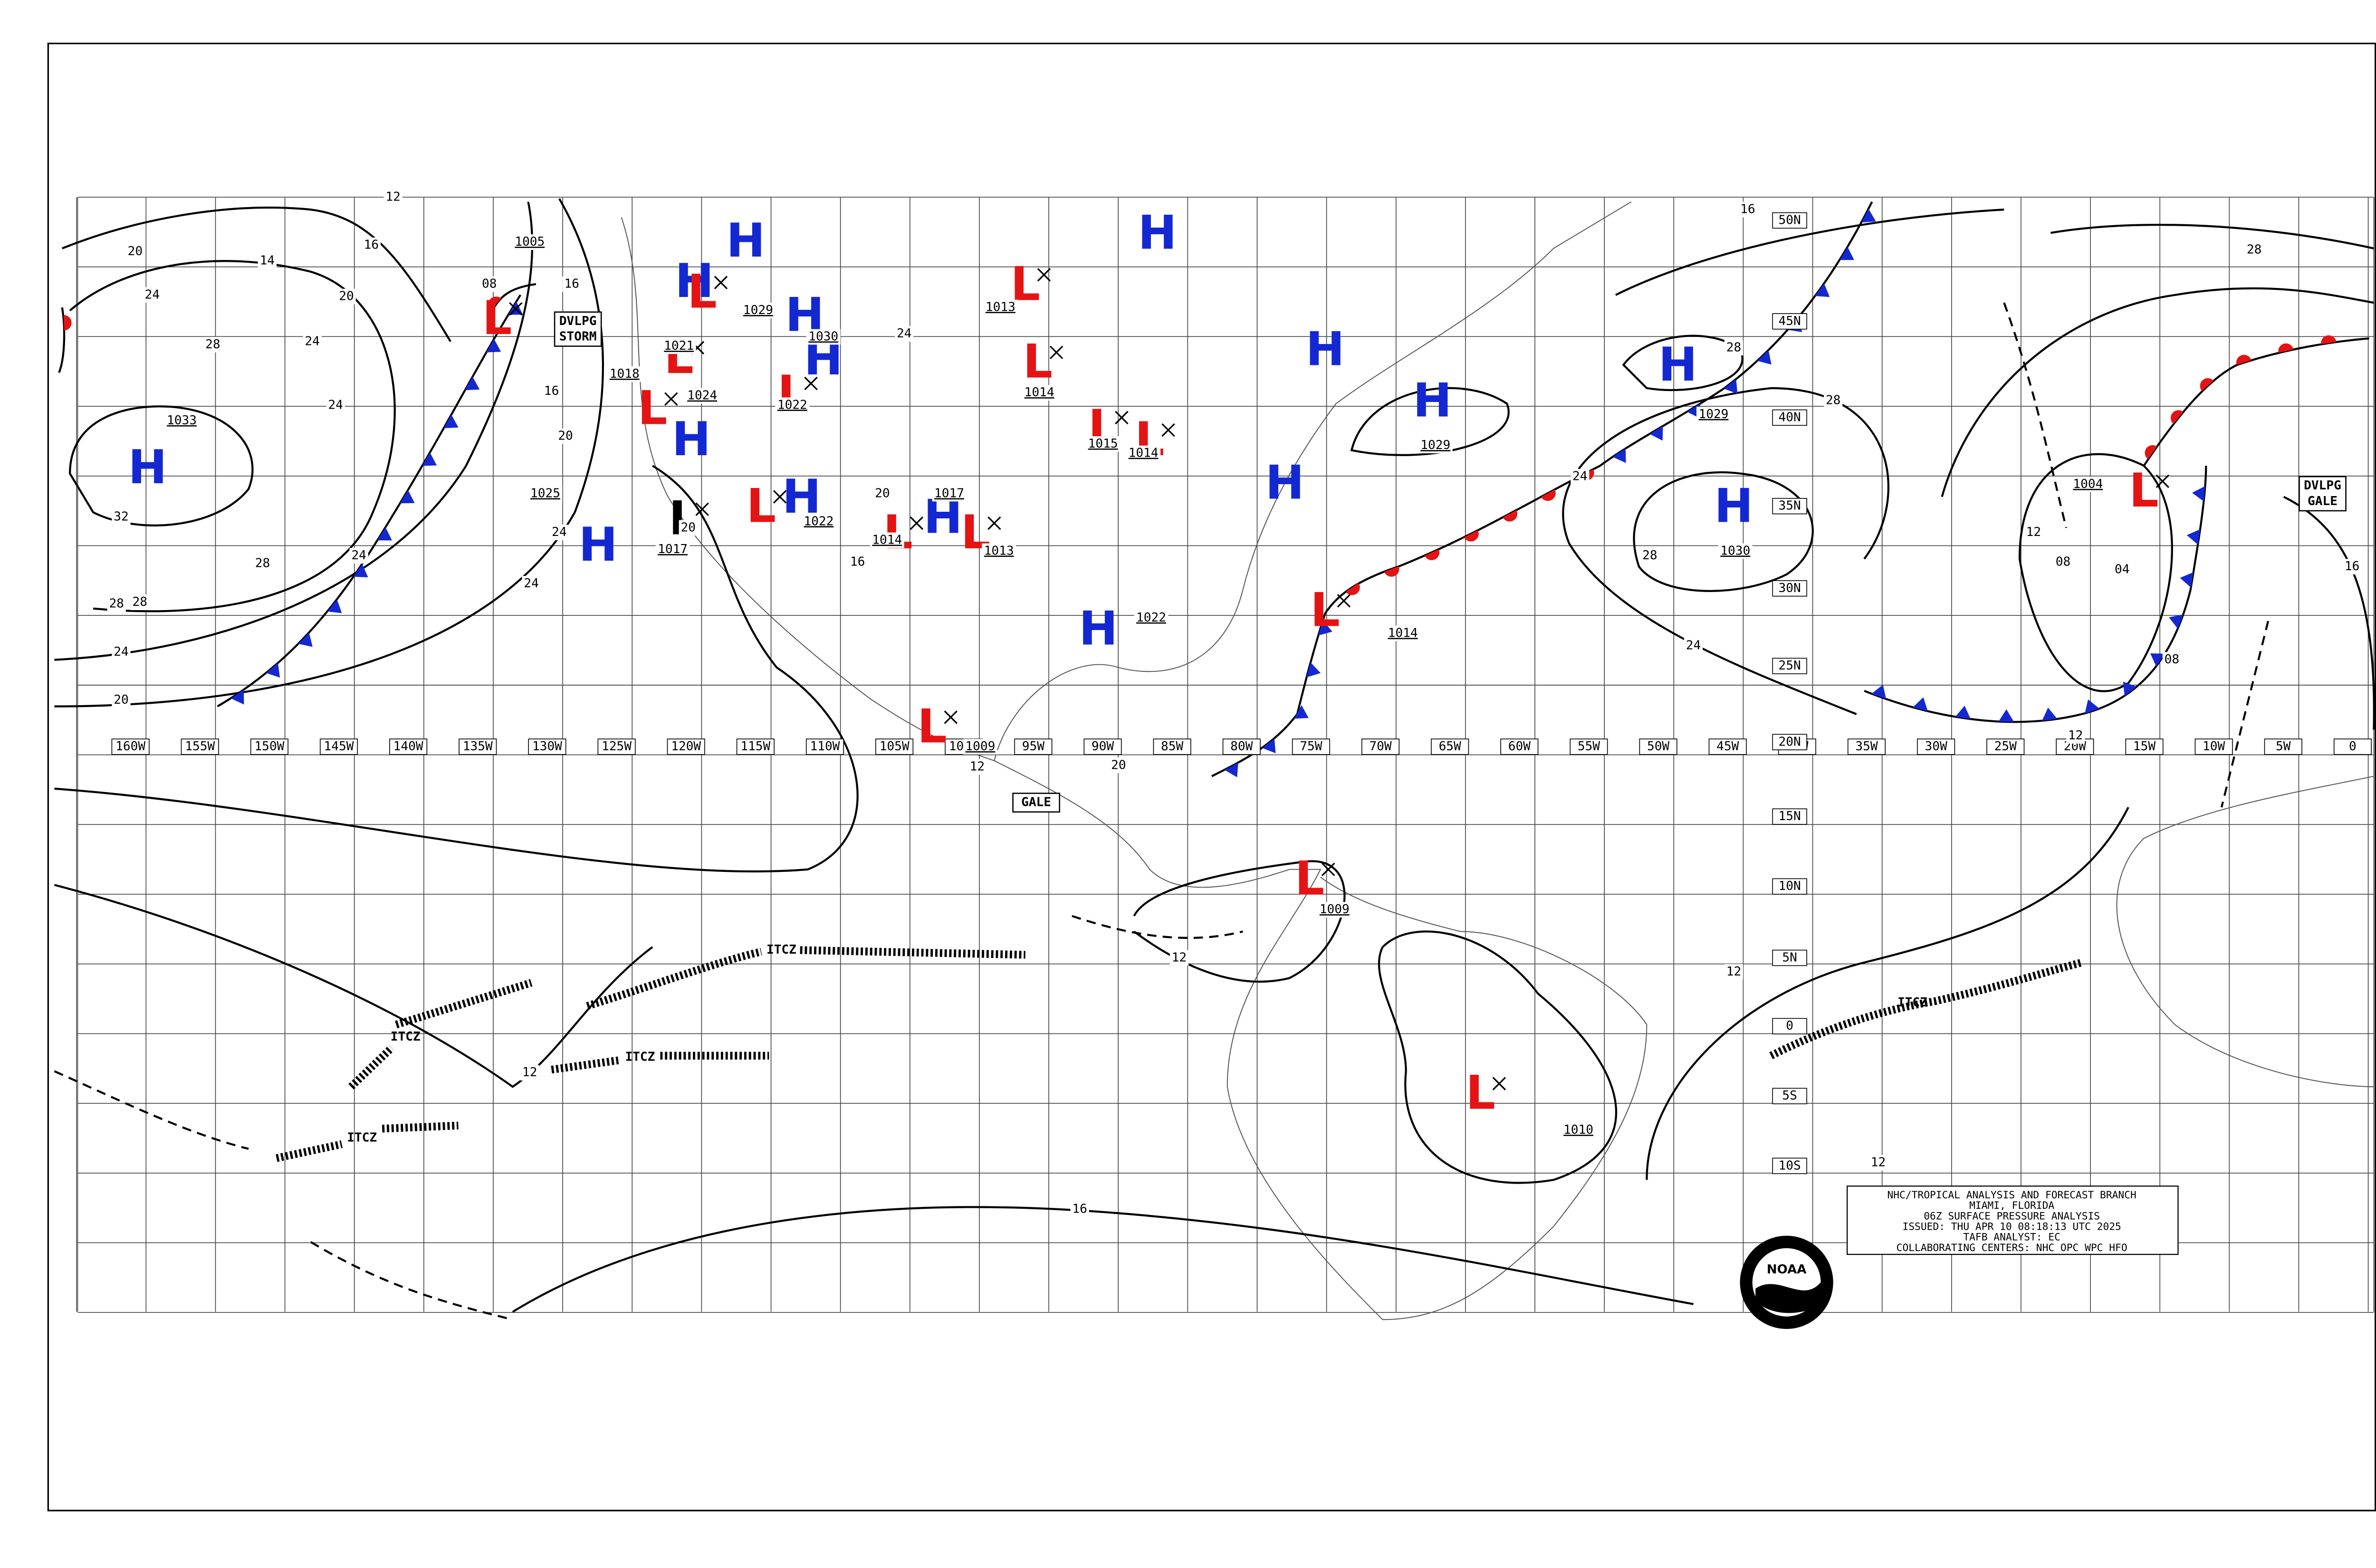  I want to click on isobar-label: 32, so click(121, 517).